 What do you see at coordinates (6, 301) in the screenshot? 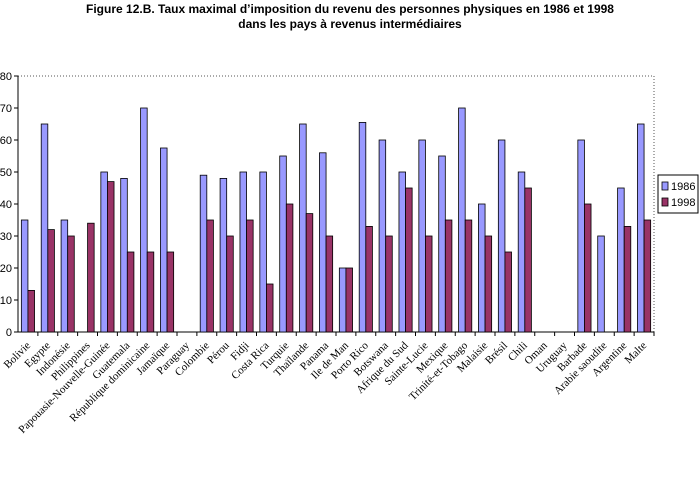
I see `y-tick-label: 10` at bounding box center [6, 301].